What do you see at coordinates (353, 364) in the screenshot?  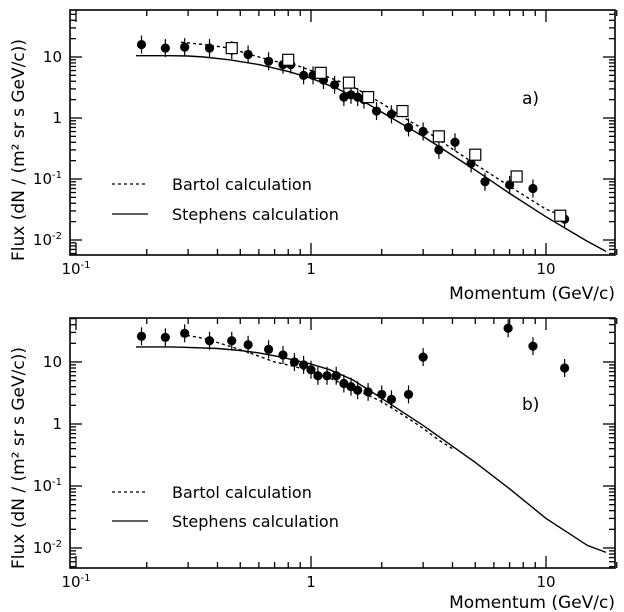 I see `panel-b-markers` at bounding box center [353, 364].